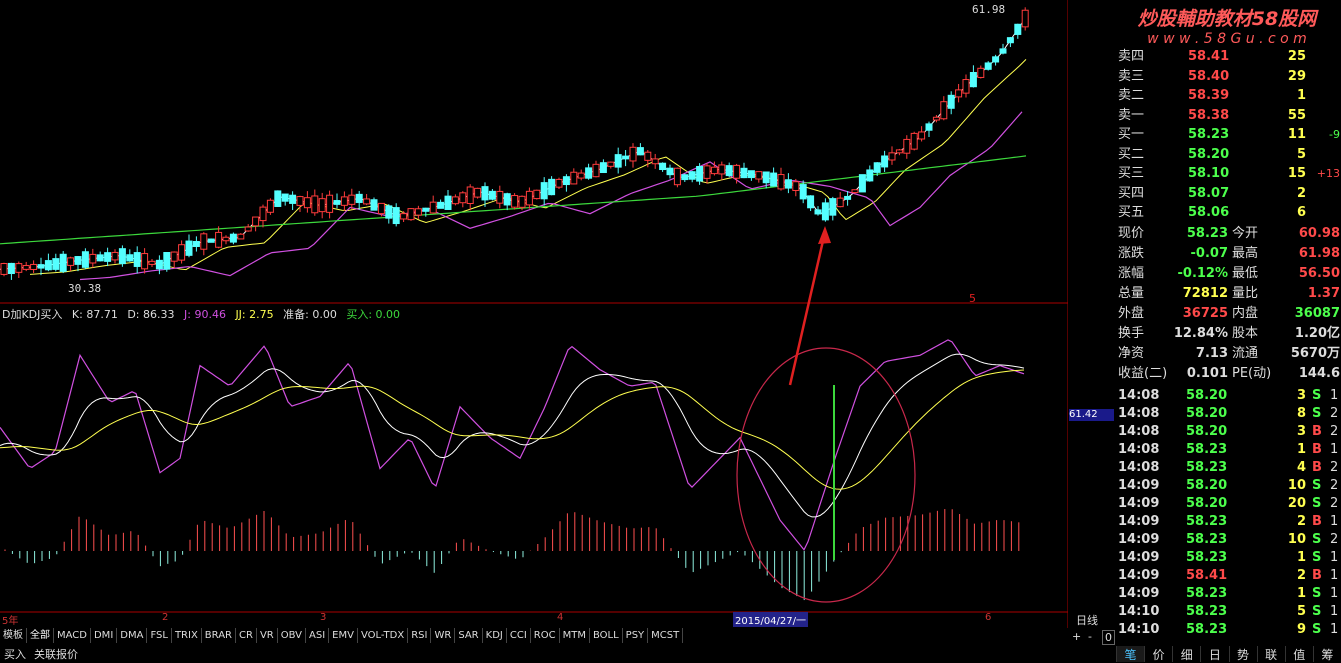  Describe the element at coordinates (1090, 636) in the screenshot. I see `zoom-out-button: -` at that location.